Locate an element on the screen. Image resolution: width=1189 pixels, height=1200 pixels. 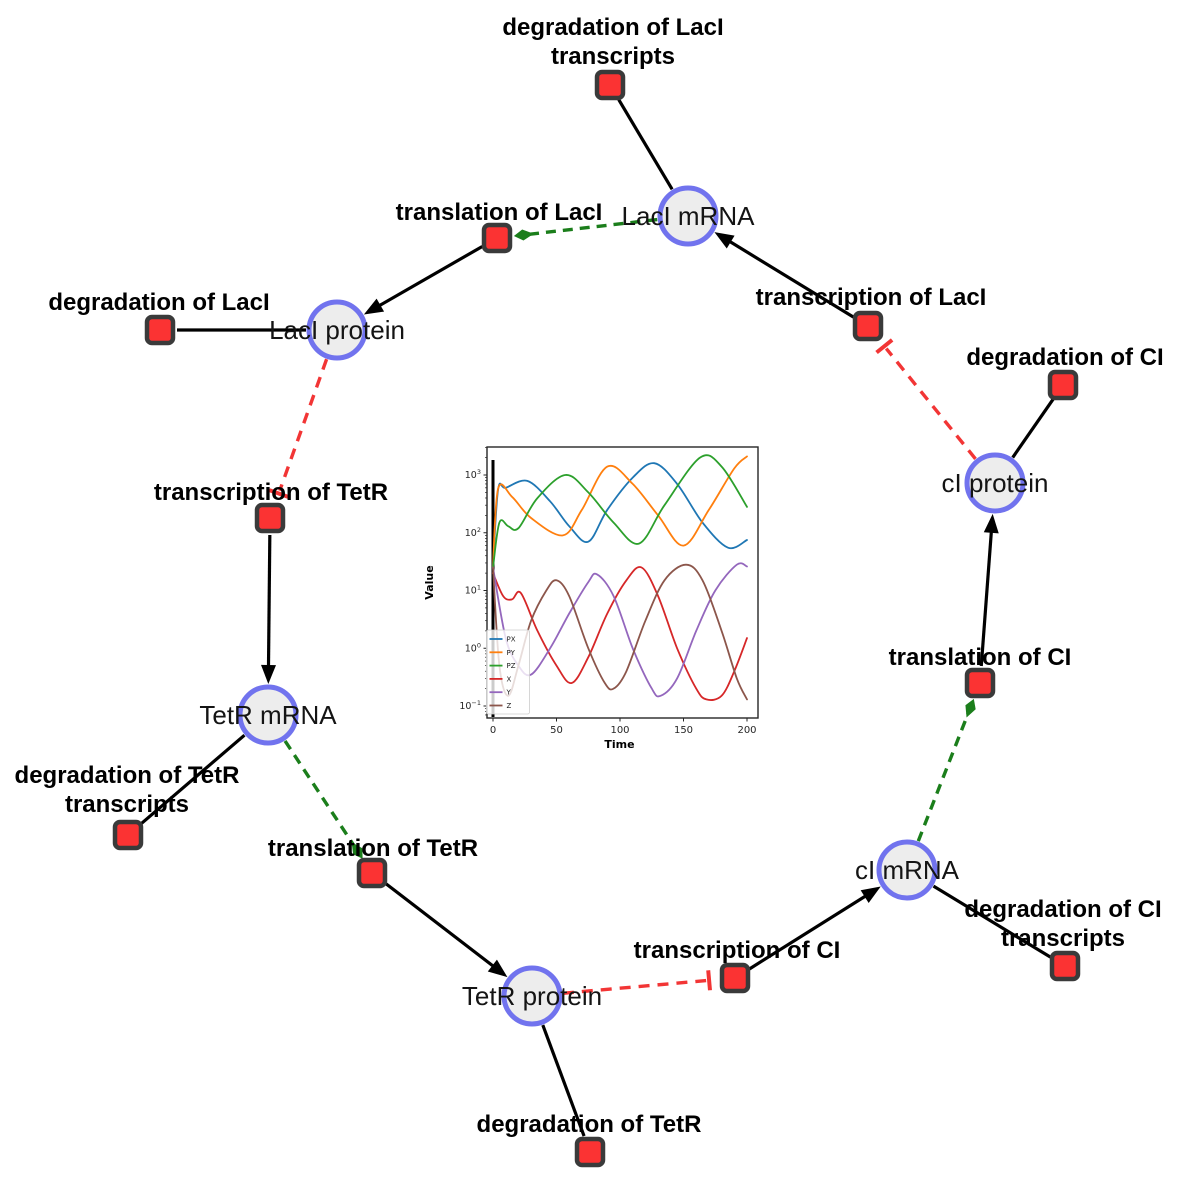
svg-text: 102 is located at coordinates (473, 532).